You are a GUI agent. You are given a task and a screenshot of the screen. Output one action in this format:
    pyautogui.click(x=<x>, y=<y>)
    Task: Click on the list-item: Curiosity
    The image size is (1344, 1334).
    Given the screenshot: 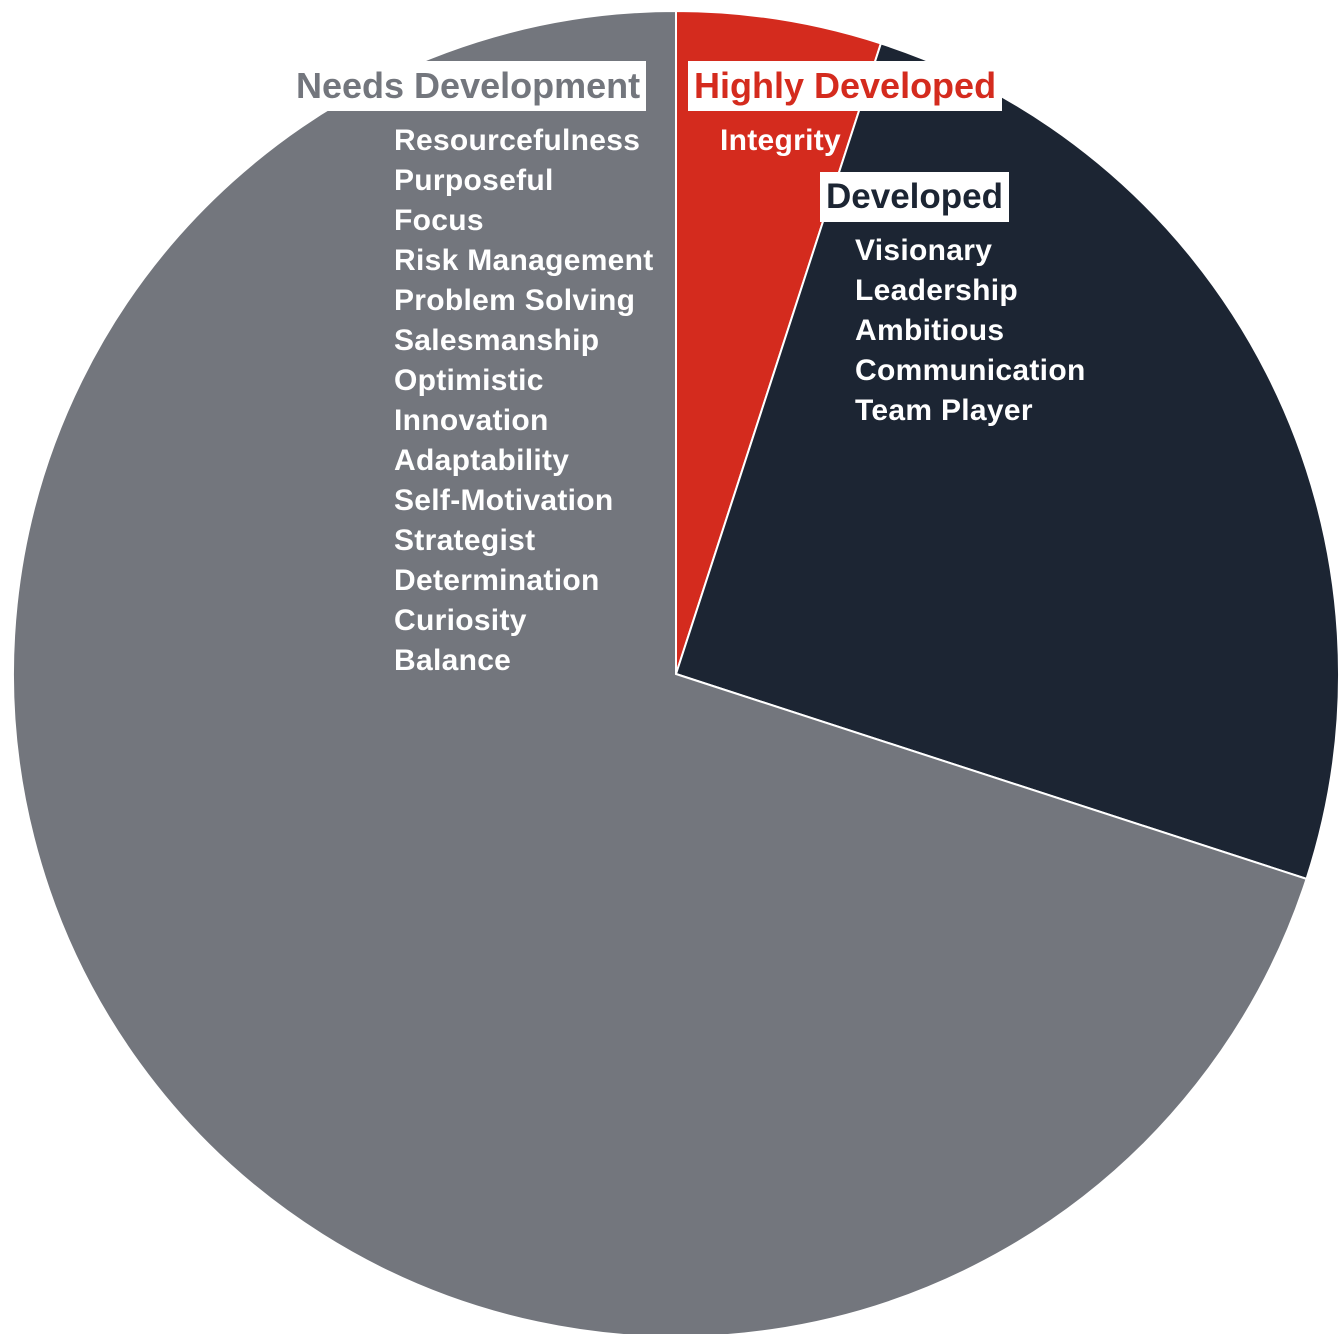 What is the action you would take?
    pyautogui.click(x=460, y=620)
    